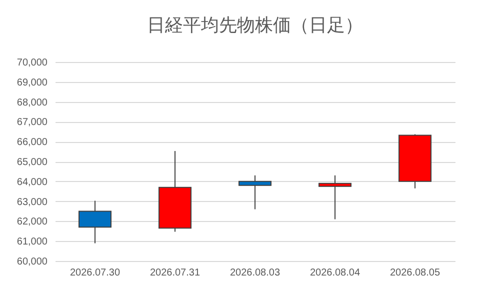 The image size is (482, 286). Describe the element at coordinates (32, 102) in the screenshot. I see `y-tick-label: 68,000` at that location.